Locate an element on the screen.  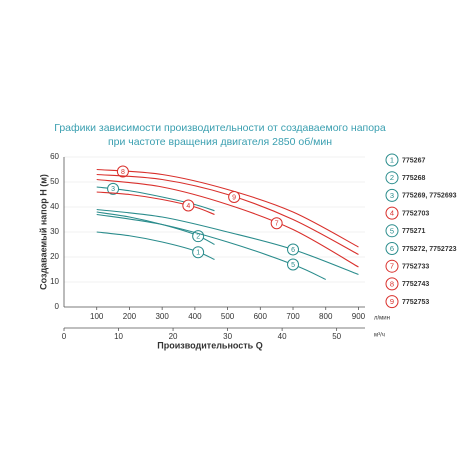
x-tick-label: 800 is located at coordinates (326, 316).